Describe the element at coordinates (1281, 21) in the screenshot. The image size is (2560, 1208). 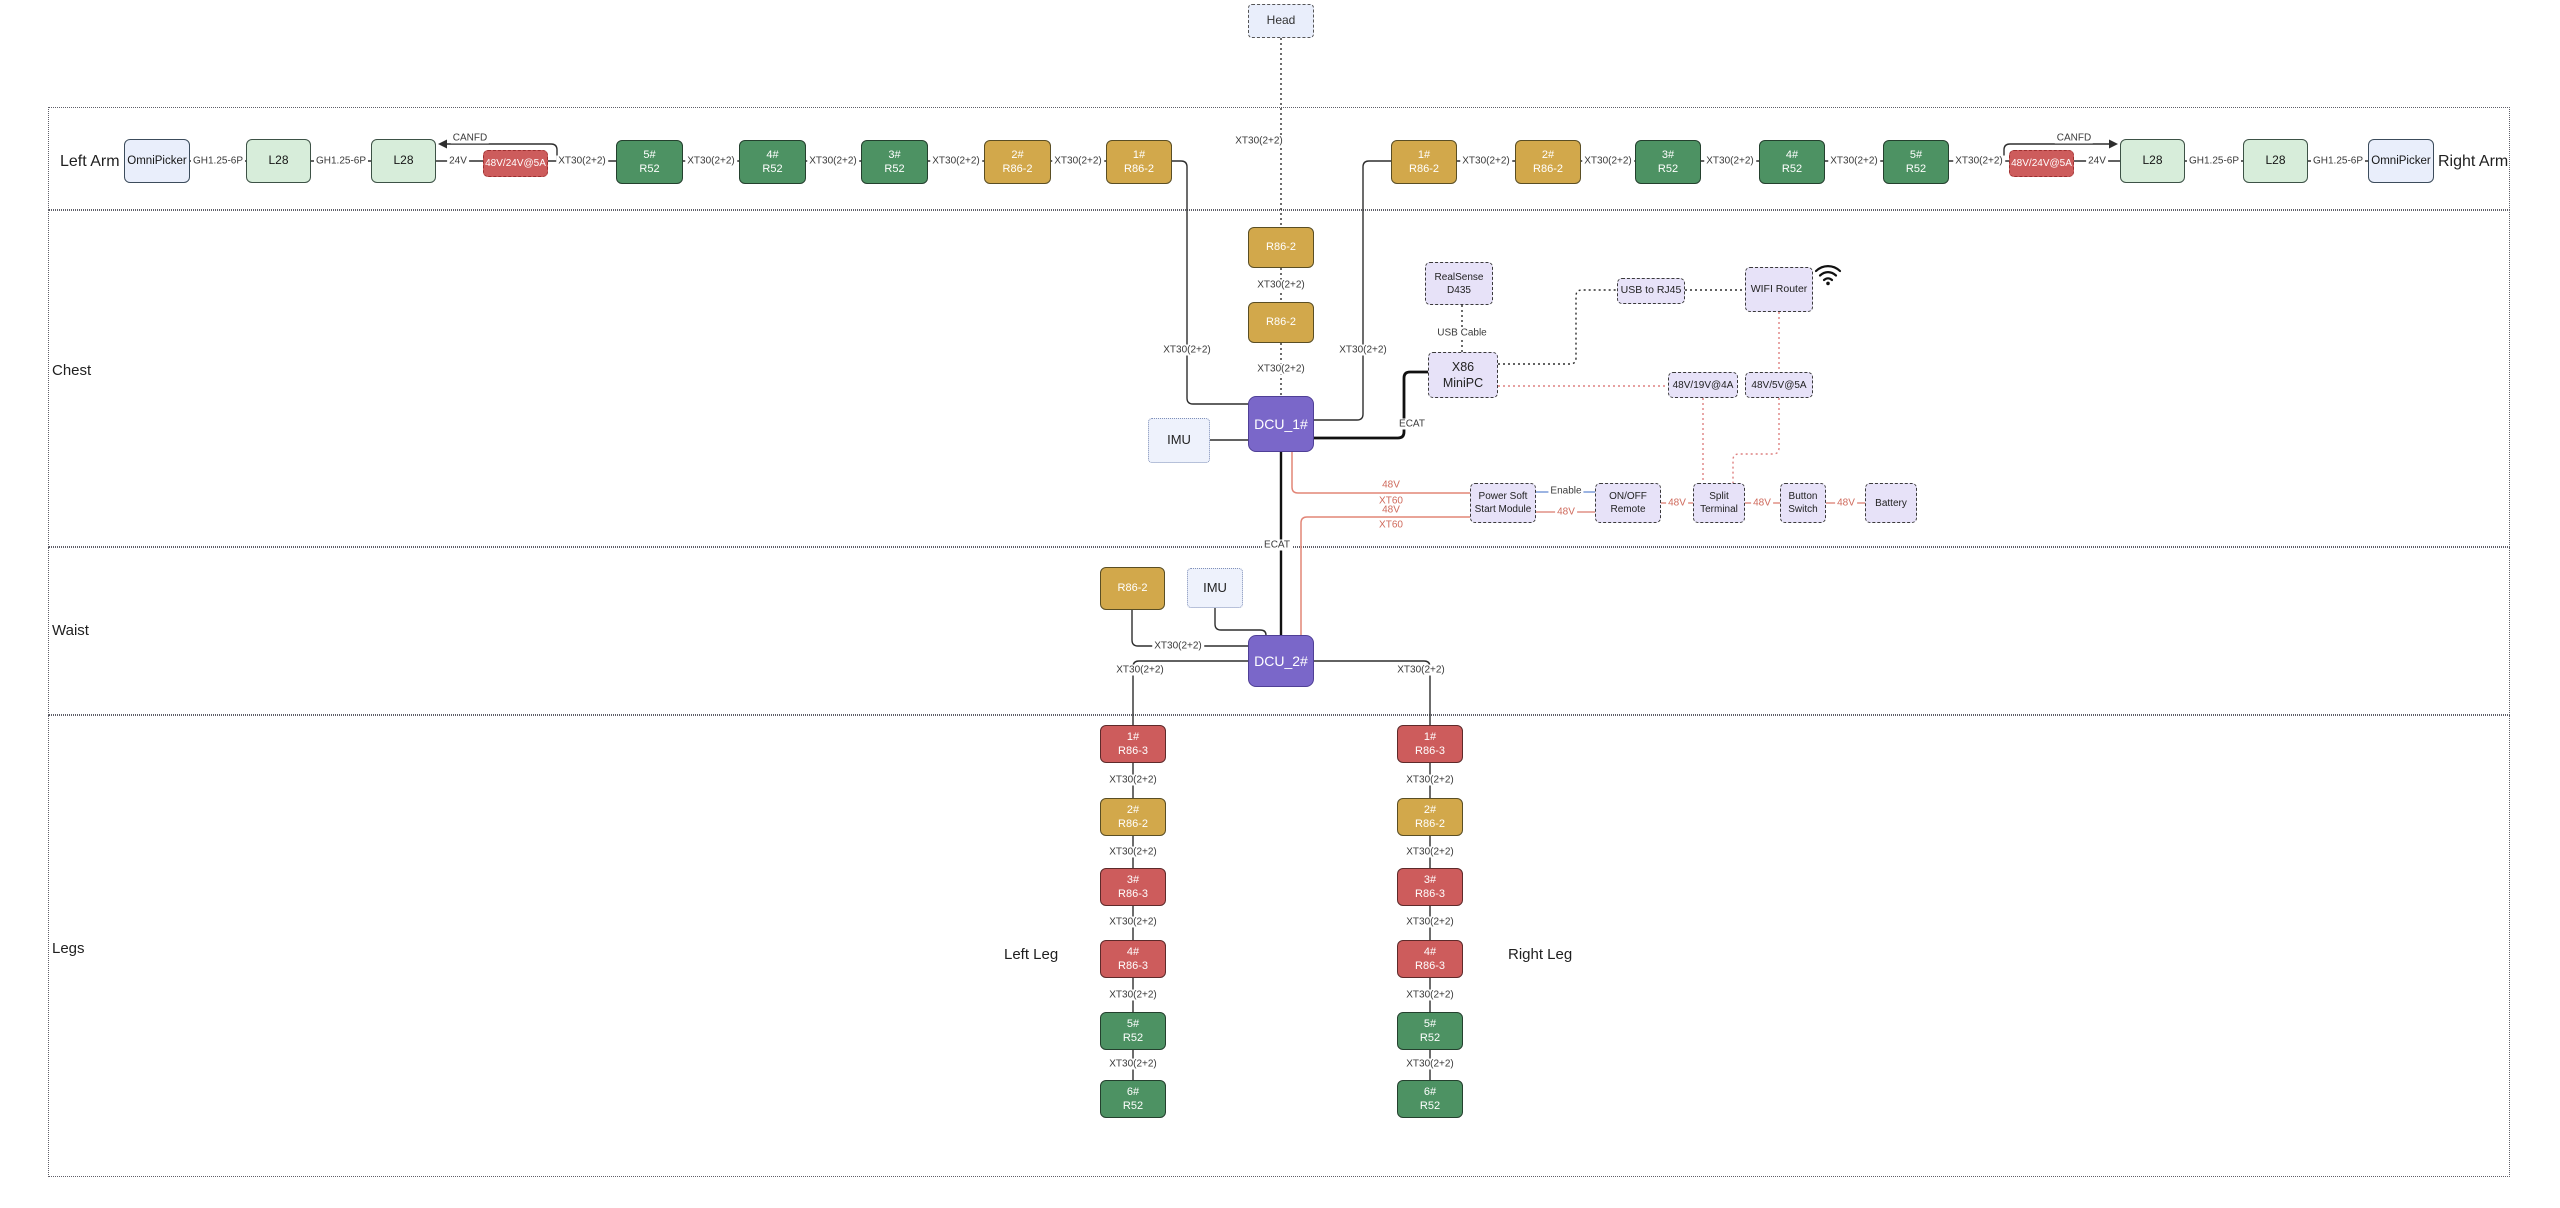
I see `node-head: Head` at that location.